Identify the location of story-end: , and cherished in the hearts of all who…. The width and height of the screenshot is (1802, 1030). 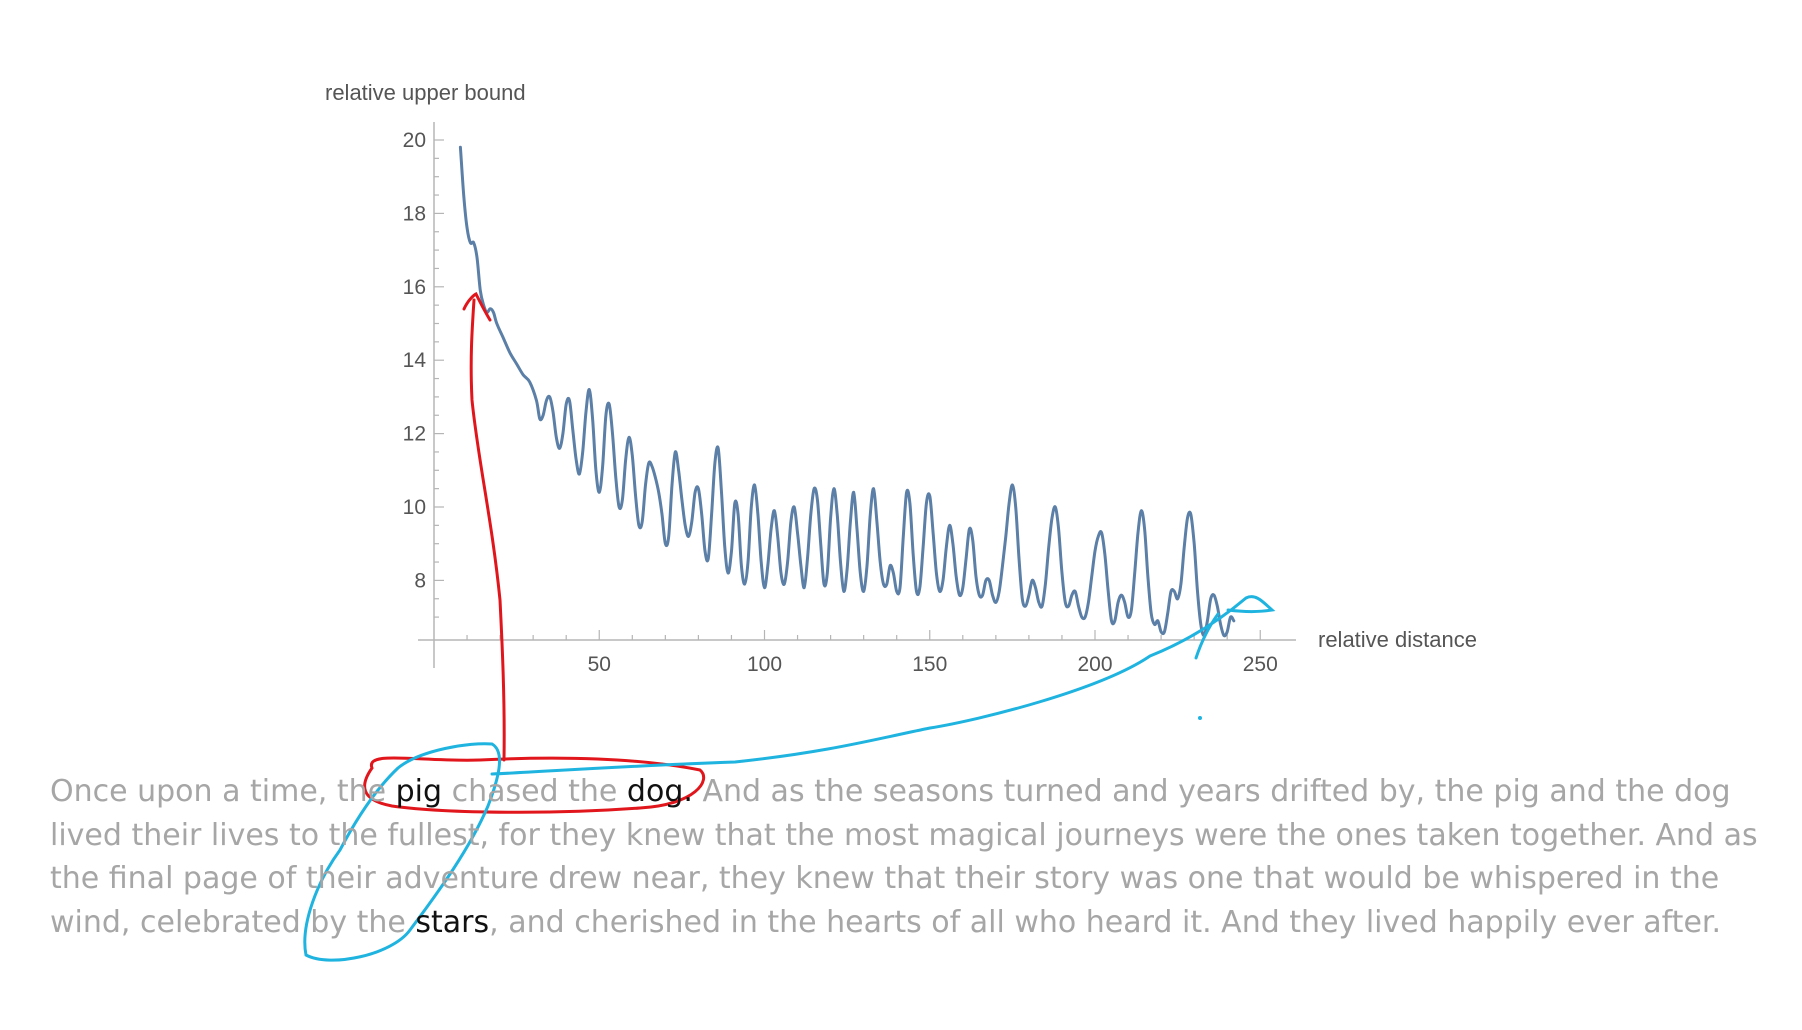
(1105, 922).